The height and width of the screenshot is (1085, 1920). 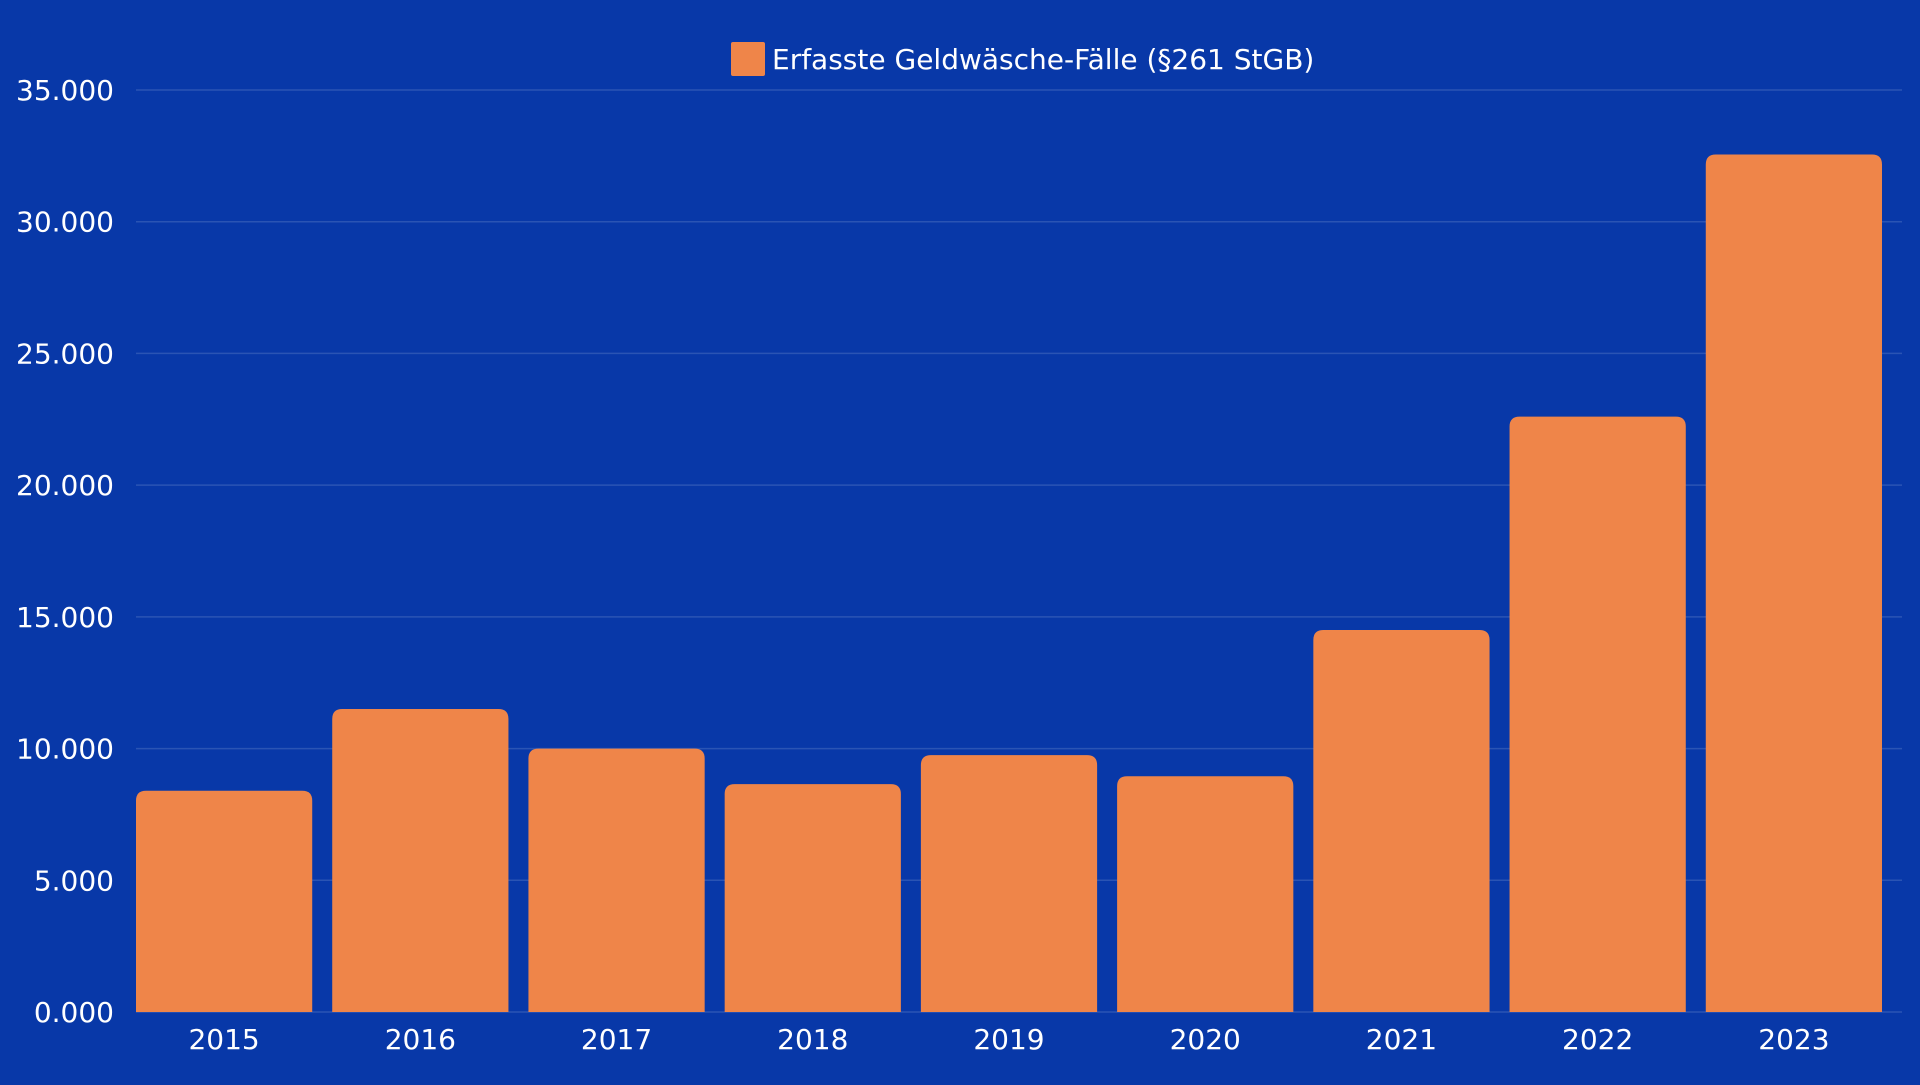 What do you see at coordinates (1009, 883) in the screenshot?
I see `bar-2019` at bounding box center [1009, 883].